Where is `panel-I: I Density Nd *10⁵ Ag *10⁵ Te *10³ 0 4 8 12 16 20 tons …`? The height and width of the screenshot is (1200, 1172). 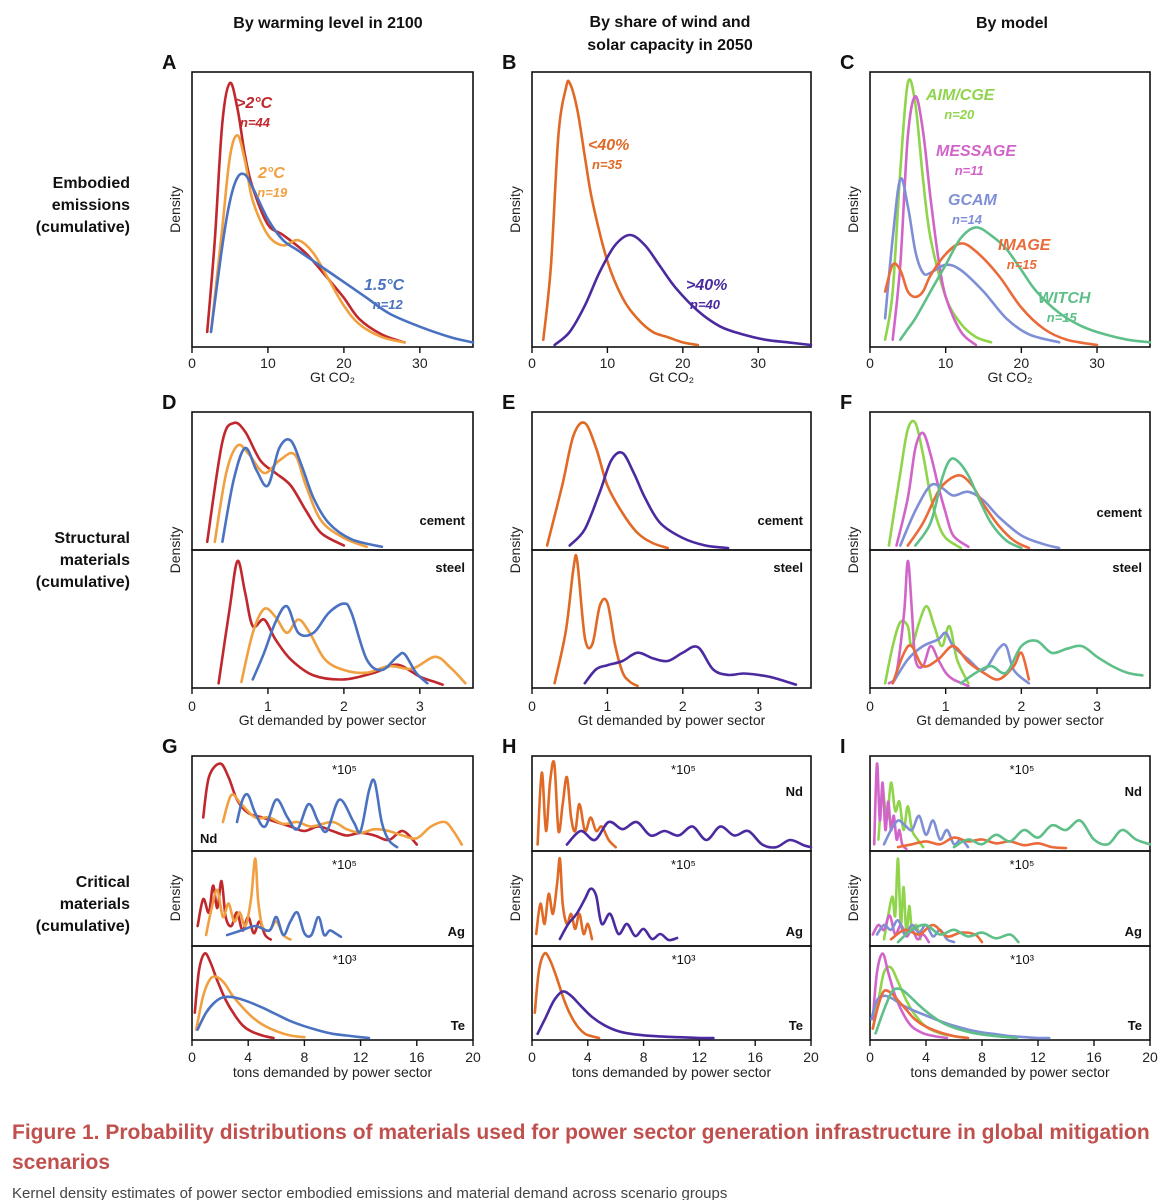 panel-I: I Density Nd *10⁵ Ag *10⁵ Te *10³ 0 4 8 12 16 20 tons … is located at coordinates (999, 908).